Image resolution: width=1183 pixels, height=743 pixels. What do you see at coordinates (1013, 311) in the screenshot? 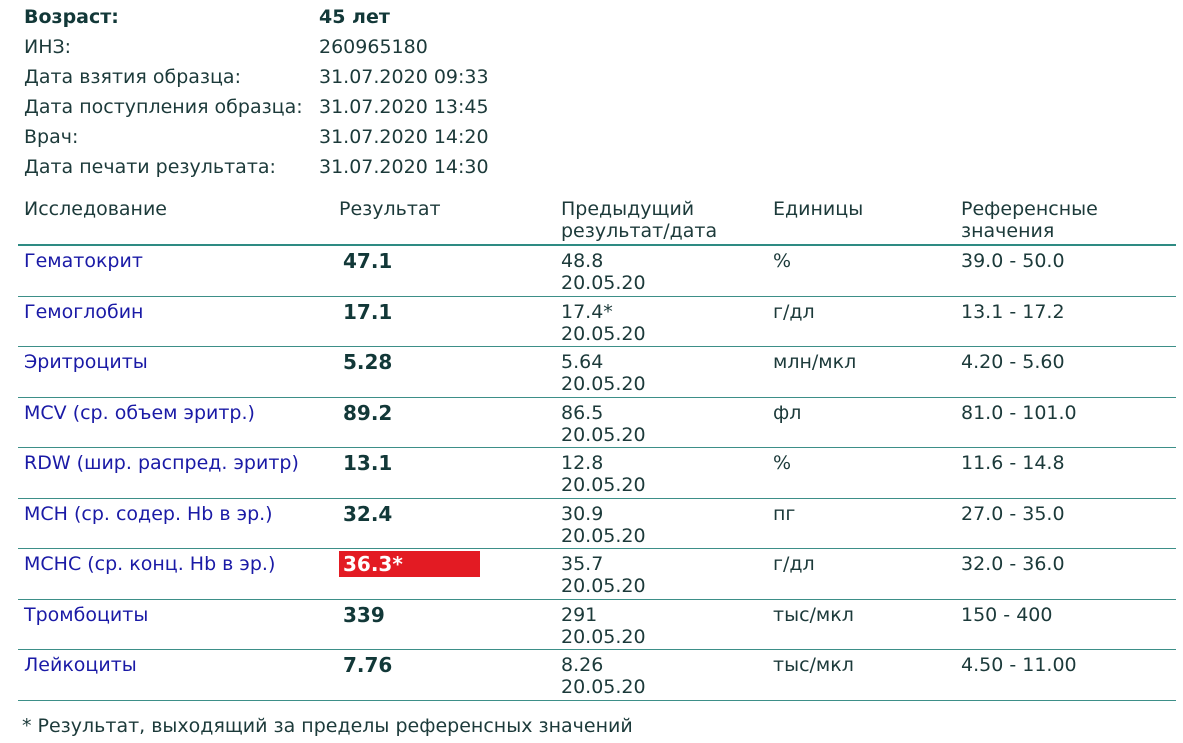
I see `reference-range: 13.1 - 17.2` at bounding box center [1013, 311].